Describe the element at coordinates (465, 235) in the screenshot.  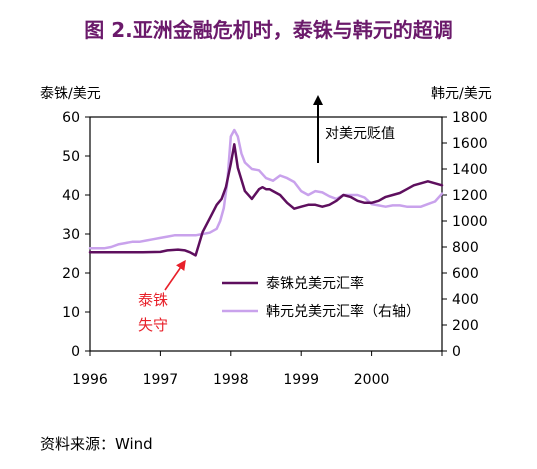
I see `right-axis-ticks: 0 200 400 600 800 1000 1200 1400 1600 1800` at that location.